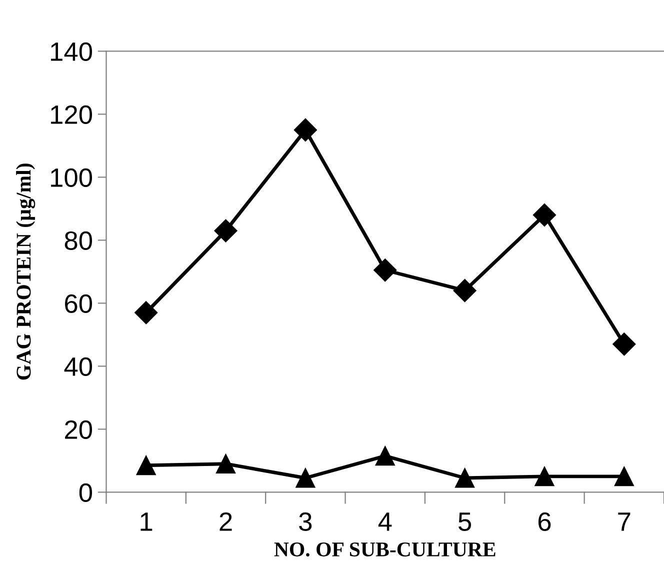 This screenshot has width=664, height=569. Describe the element at coordinates (465, 522) in the screenshot. I see `x-tick-label: 5` at that location.